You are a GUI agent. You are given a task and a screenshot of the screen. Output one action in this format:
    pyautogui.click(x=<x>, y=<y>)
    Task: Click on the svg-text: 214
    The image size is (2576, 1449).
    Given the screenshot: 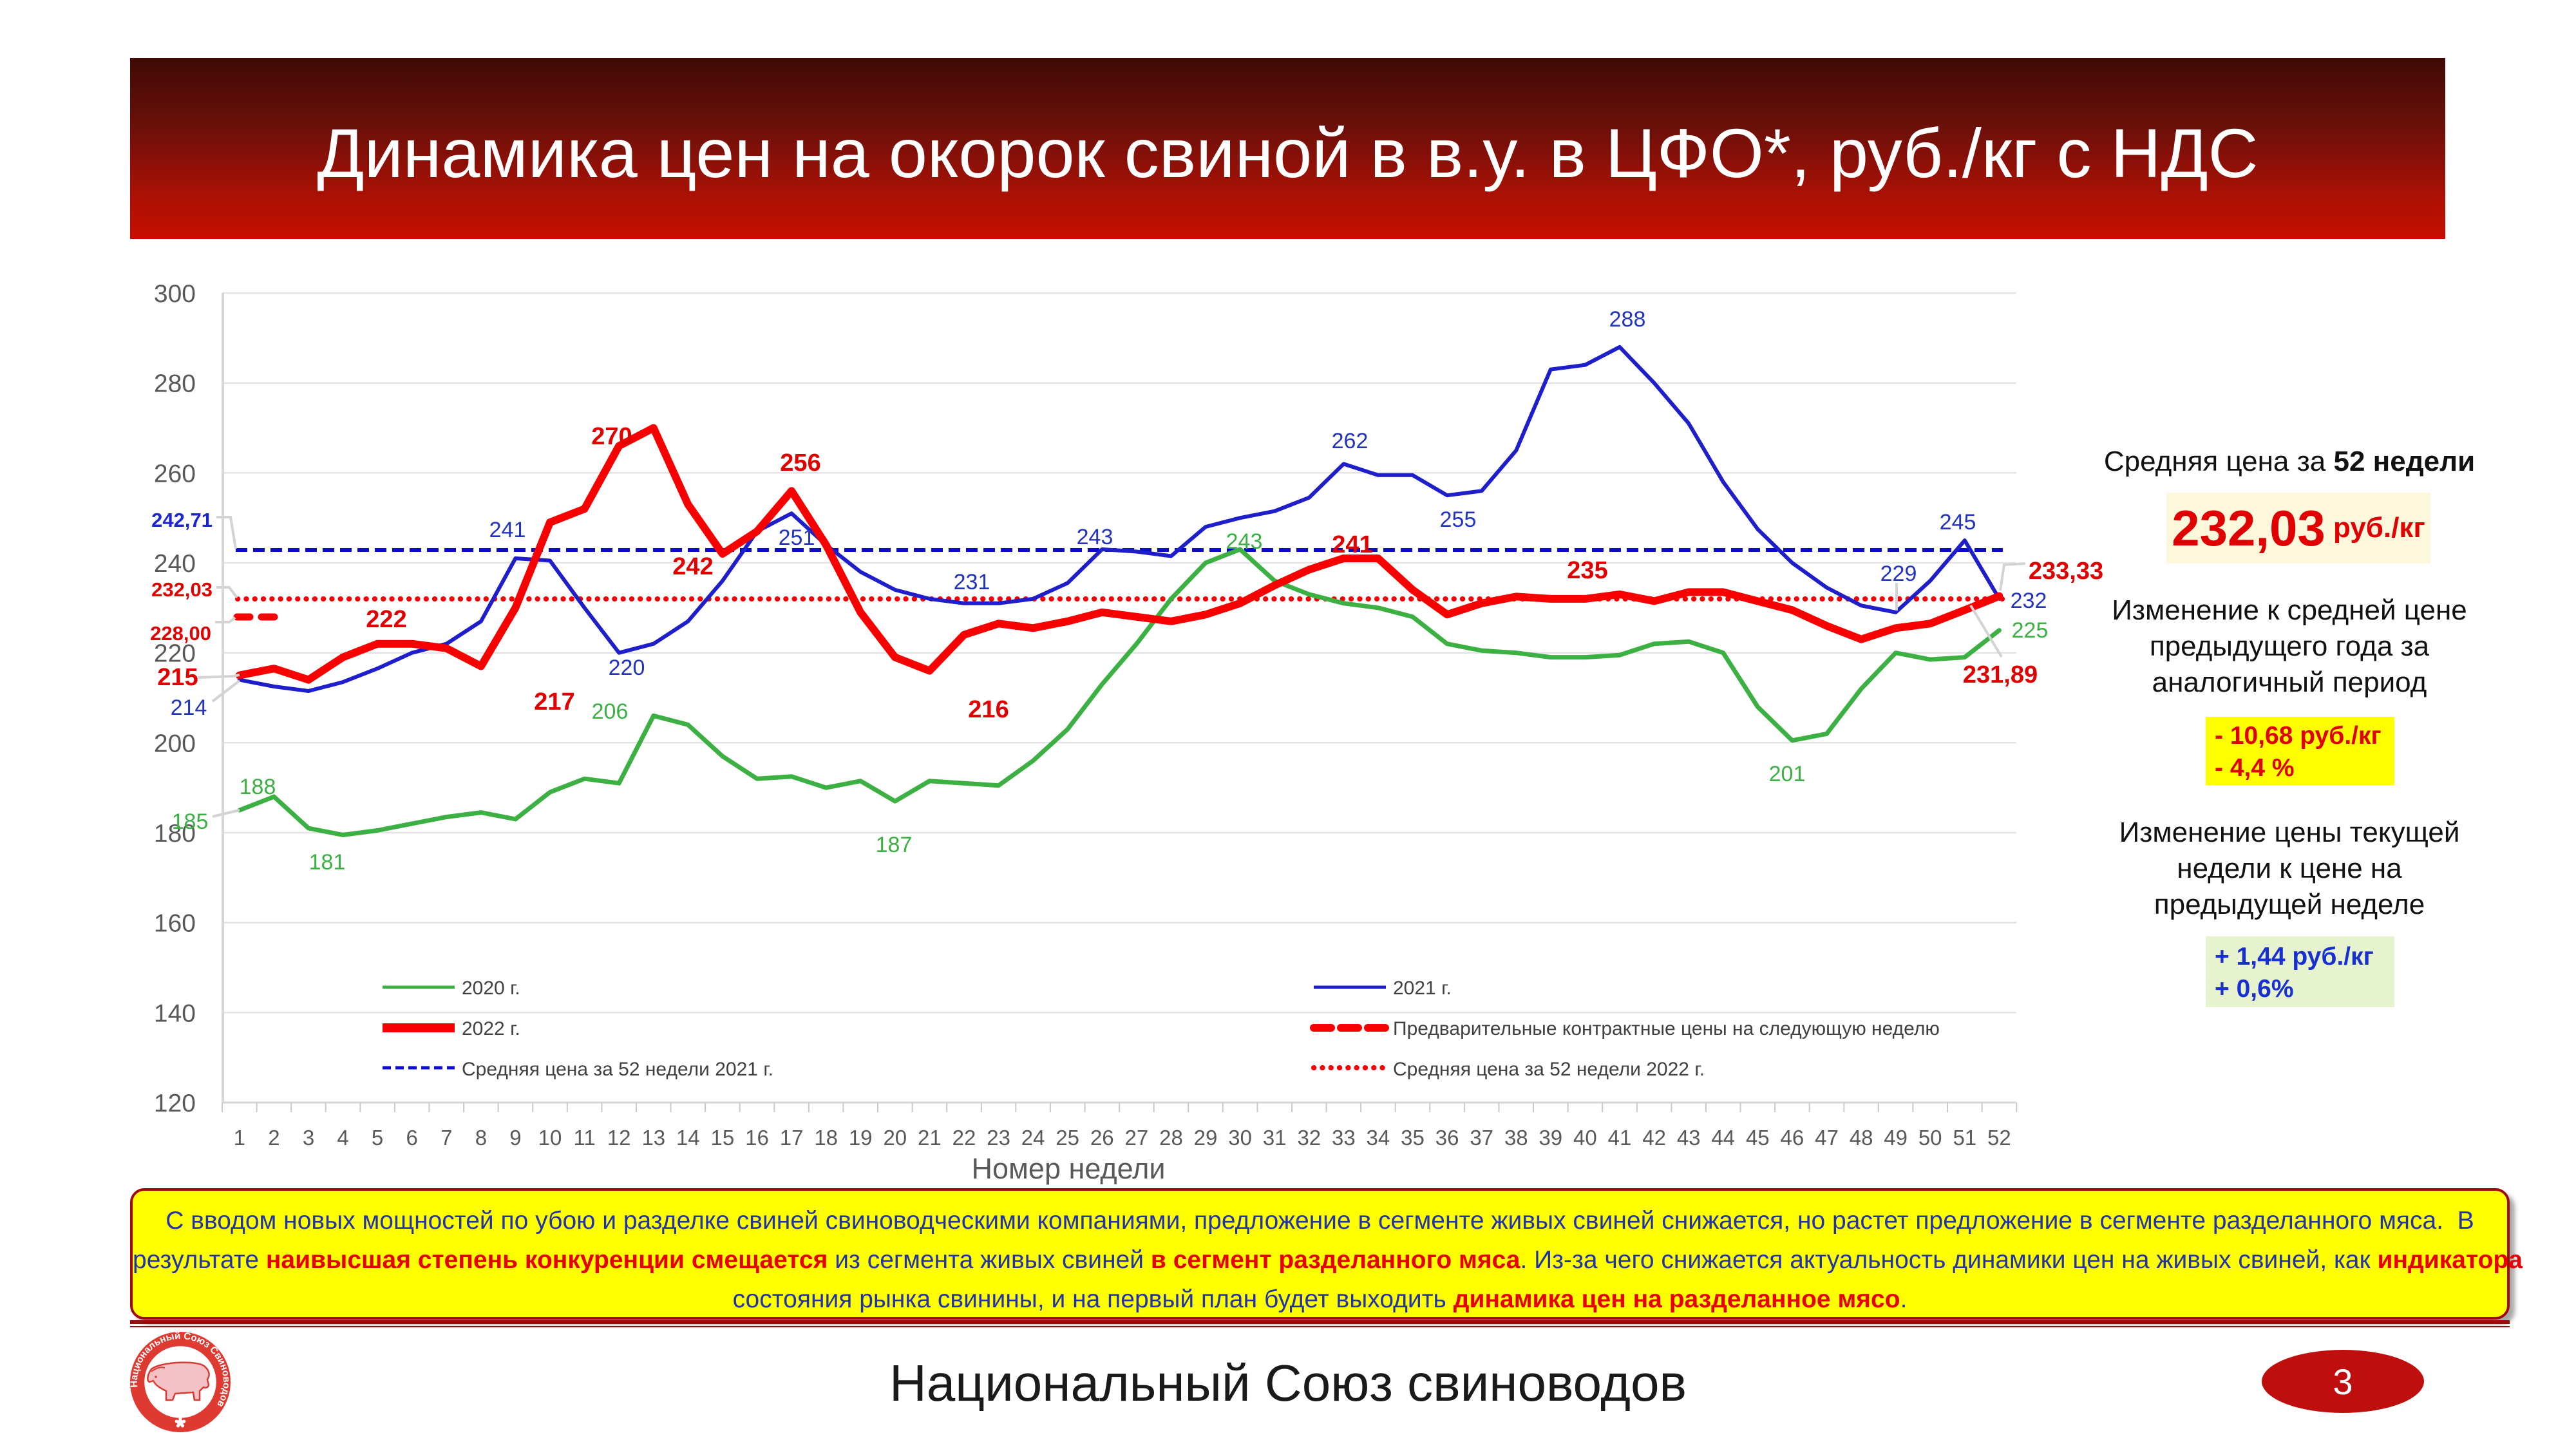 What is the action you would take?
    pyautogui.click(x=189, y=708)
    